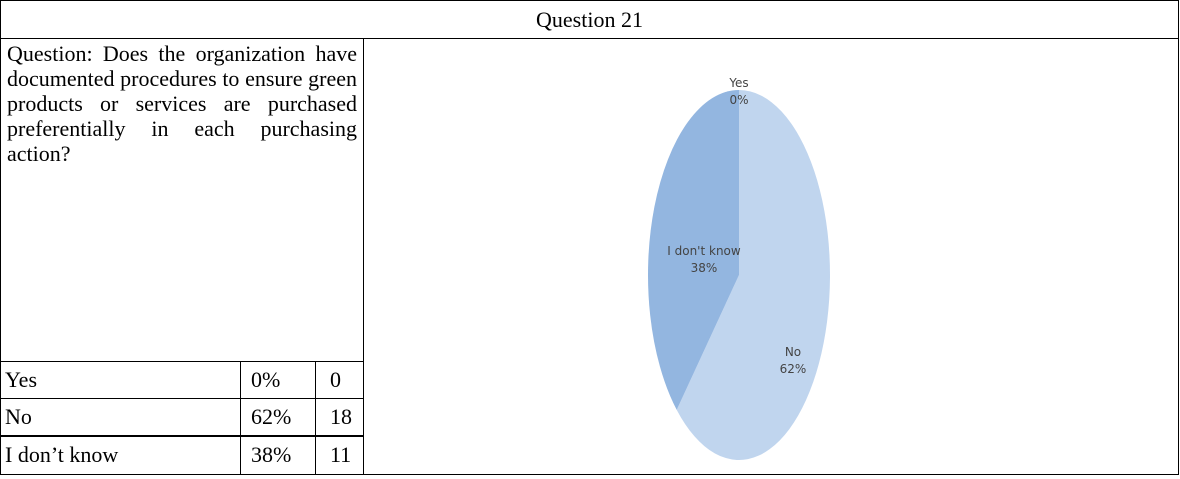 Image resolution: width=1180 pixels, height=479 pixels. I want to click on table-cell: 11, so click(339, 455).